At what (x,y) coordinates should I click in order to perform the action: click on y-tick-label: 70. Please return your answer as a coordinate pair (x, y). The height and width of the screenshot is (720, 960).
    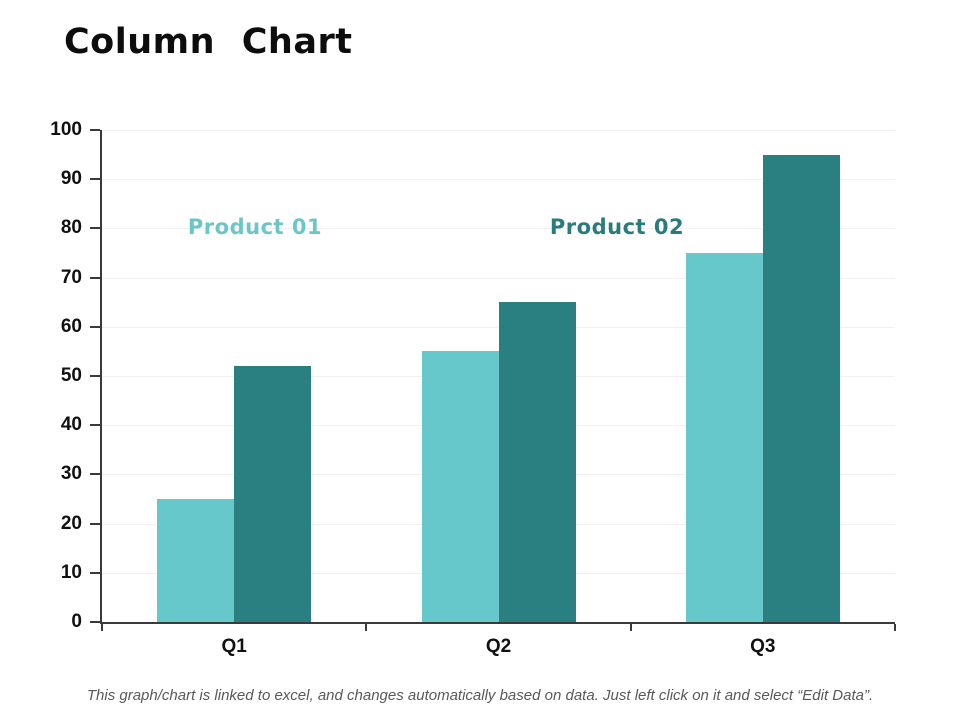
    Looking at the image, I should click on (71, 277).